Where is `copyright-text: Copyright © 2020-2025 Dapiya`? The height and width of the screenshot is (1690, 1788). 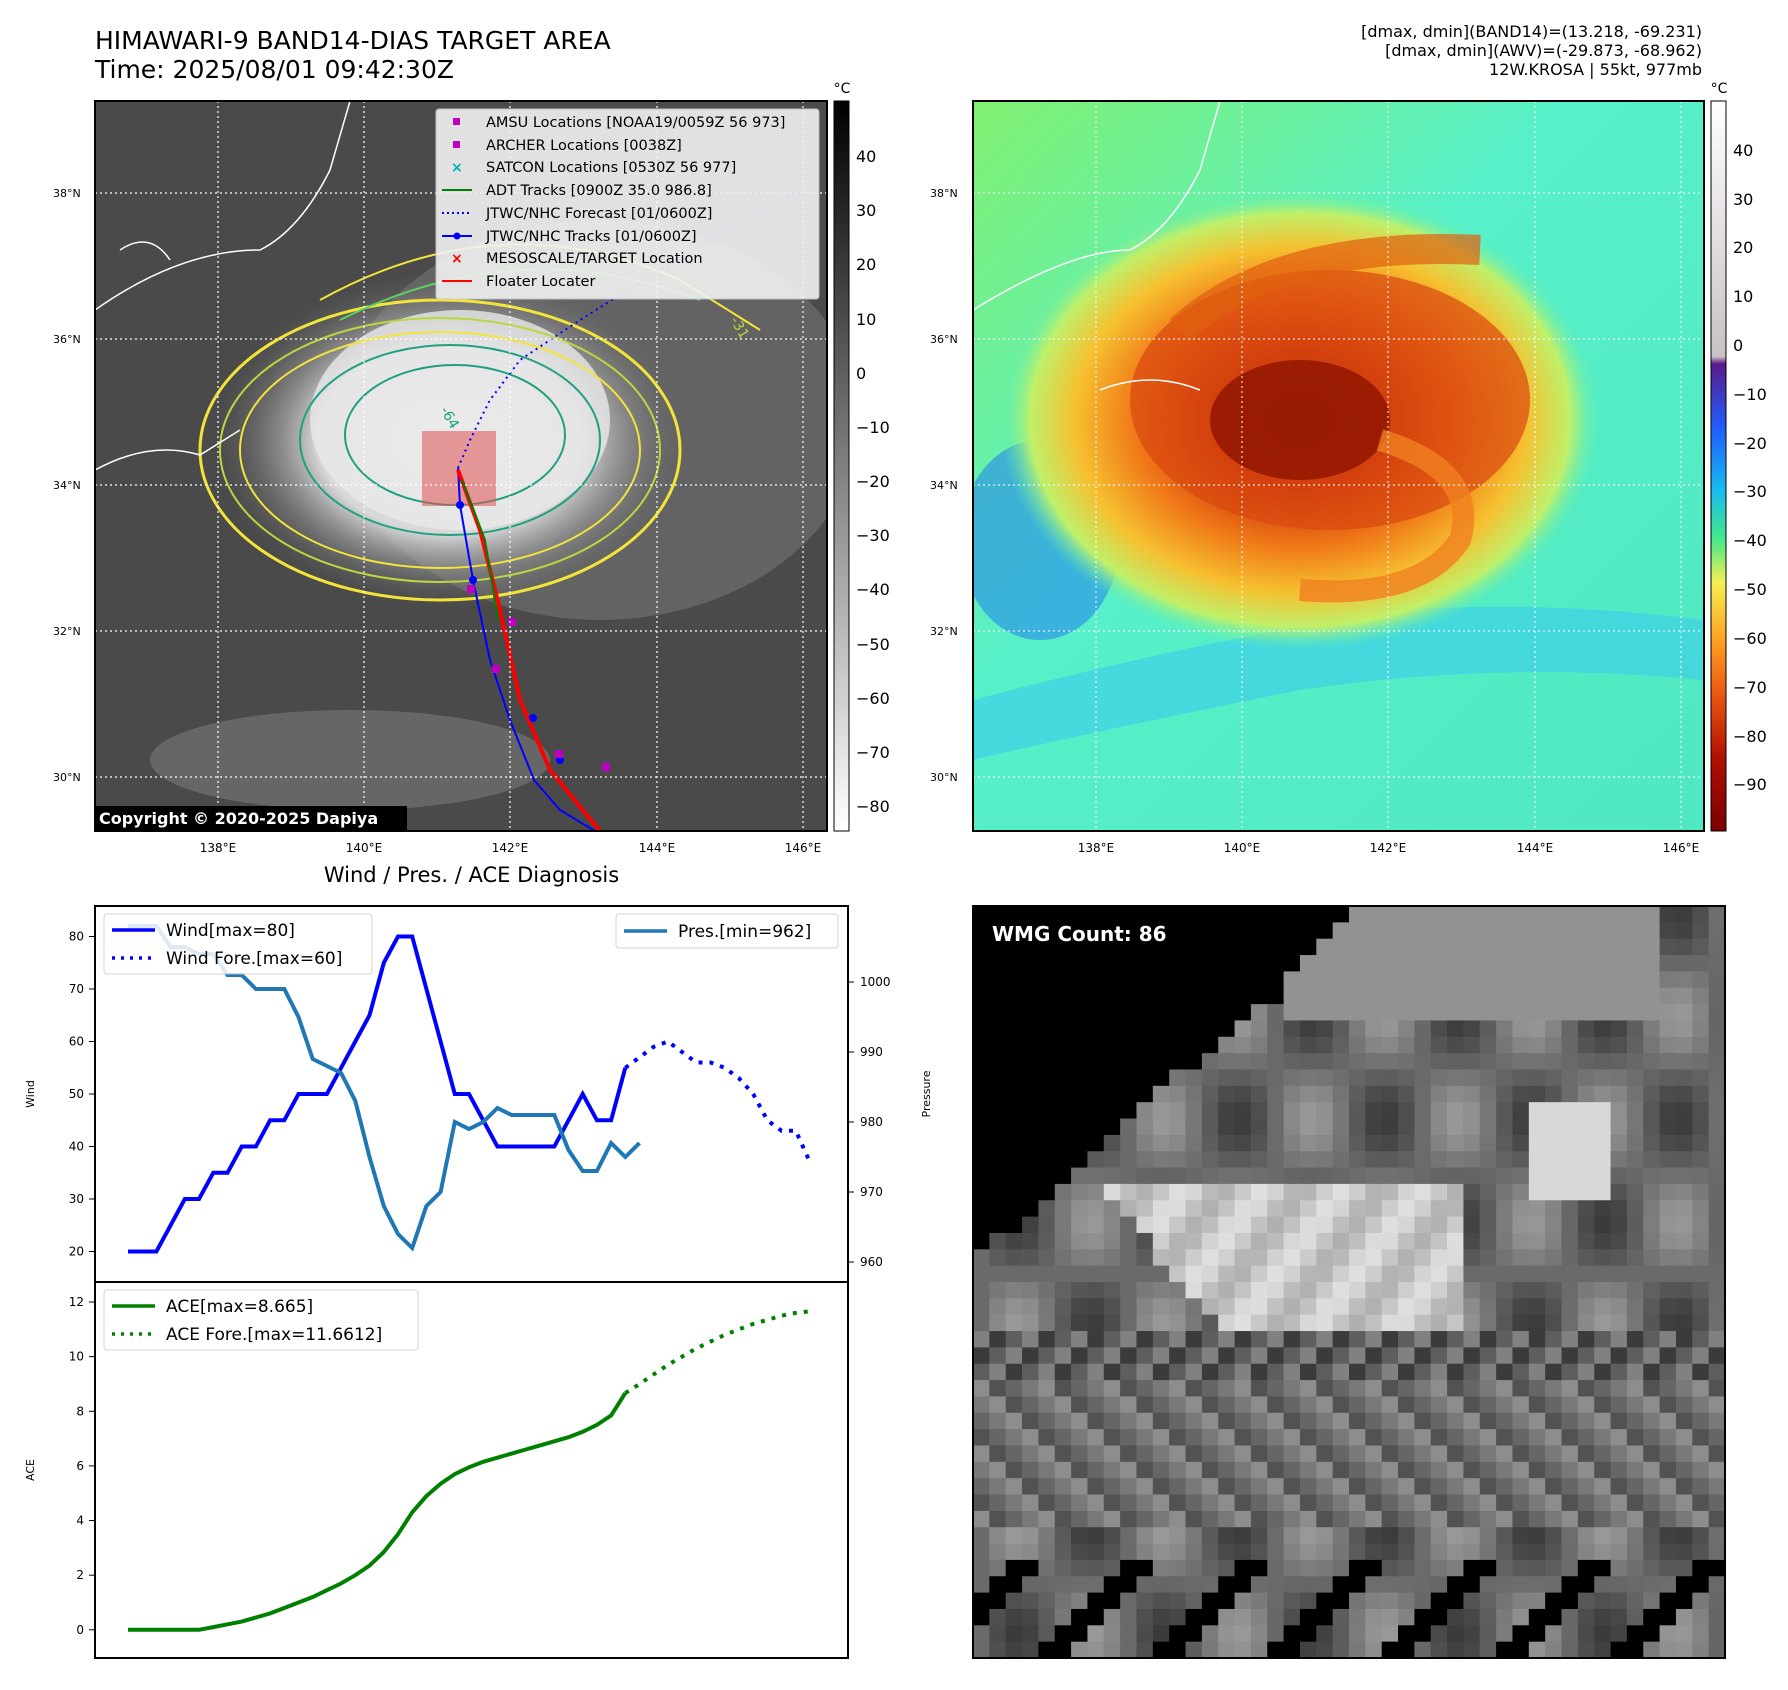 copyright-text: Copyright © 2020-2025 Dapiya is located at coordinates (238, 818).